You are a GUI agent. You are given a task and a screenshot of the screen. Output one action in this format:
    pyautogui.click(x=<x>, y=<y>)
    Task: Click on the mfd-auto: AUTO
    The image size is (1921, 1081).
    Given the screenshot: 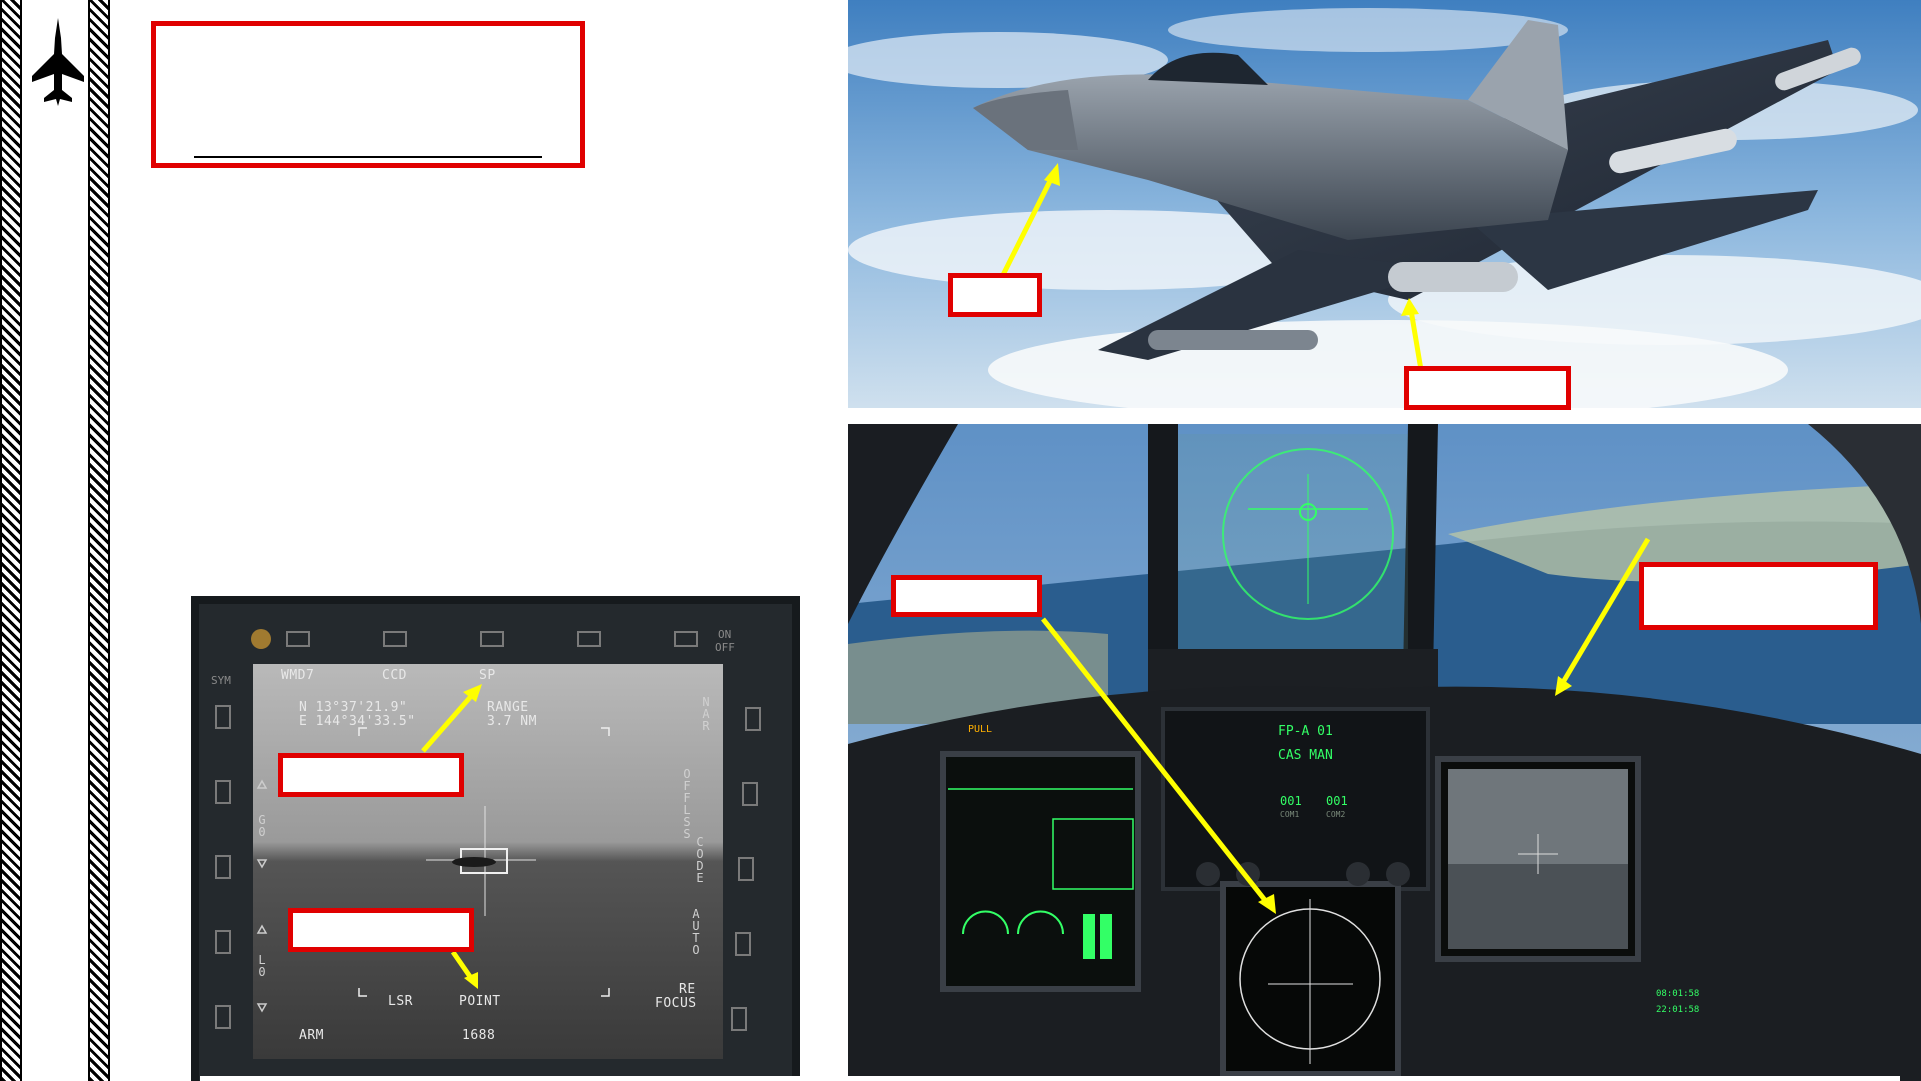 What is the action you would take?
    pyautogui.click(x=696, y=932)
    